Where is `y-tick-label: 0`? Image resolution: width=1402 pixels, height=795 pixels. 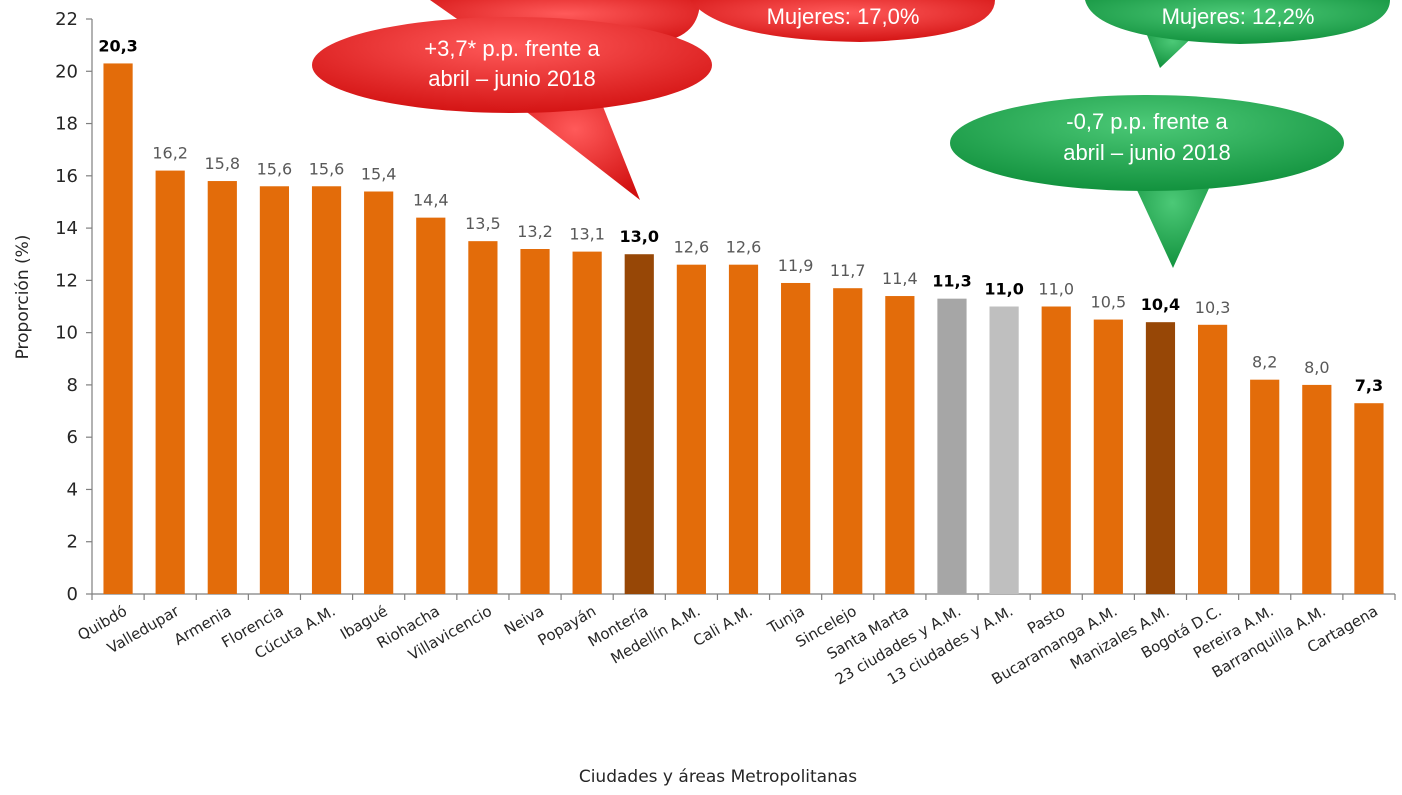 y-tick-label: 0 is located at coordinates (72, 594).